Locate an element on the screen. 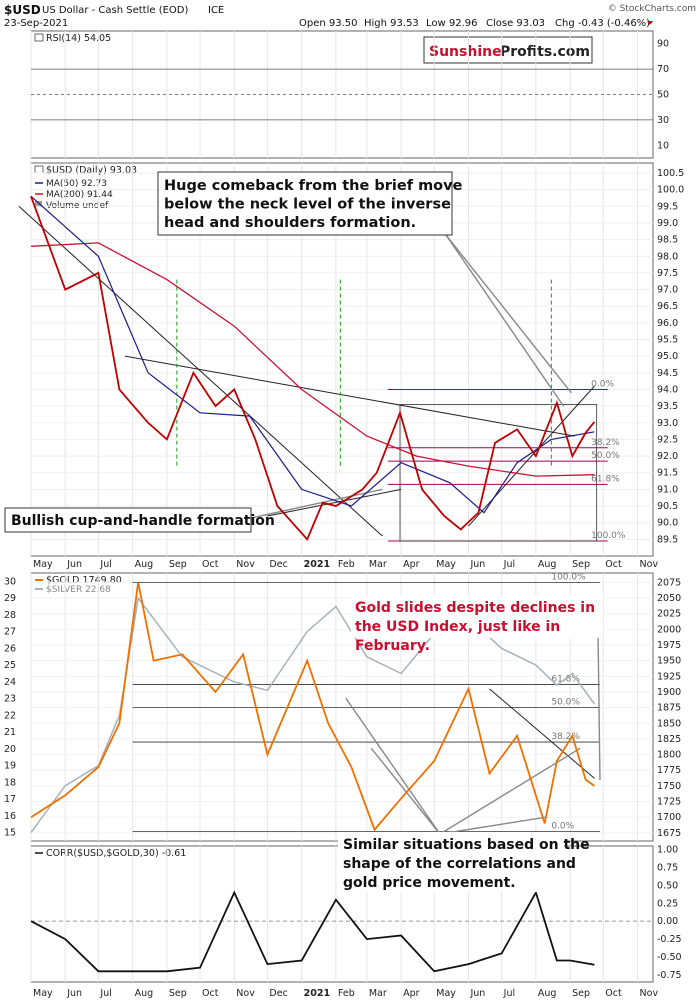 This screenshot has height=1000, width=700. ohlc-open: Open 93.50 is located at coordinates (328, 23).